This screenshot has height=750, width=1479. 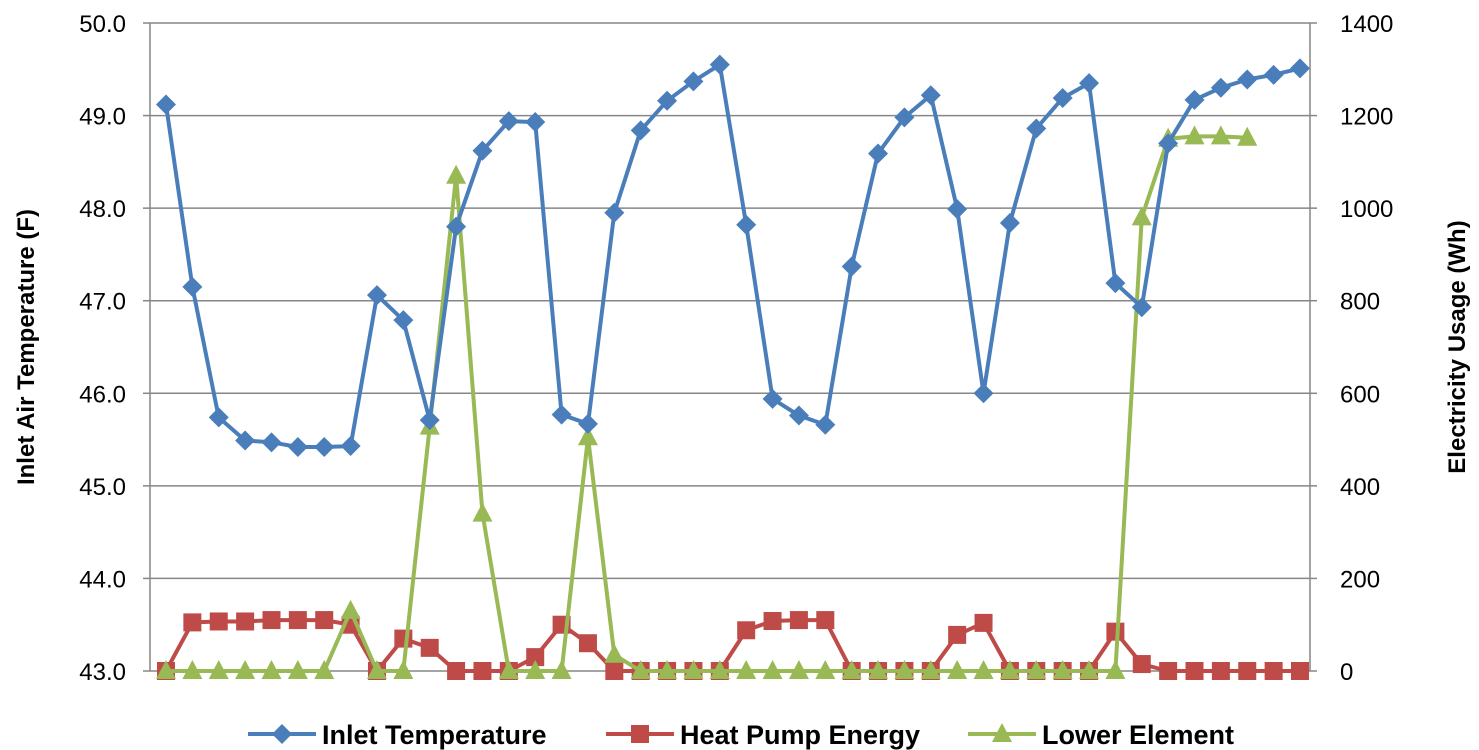 I want to click on right-axis-ticks: 0 200 400 600 800 1000 1200 1400, so click(x=1351, y=348).